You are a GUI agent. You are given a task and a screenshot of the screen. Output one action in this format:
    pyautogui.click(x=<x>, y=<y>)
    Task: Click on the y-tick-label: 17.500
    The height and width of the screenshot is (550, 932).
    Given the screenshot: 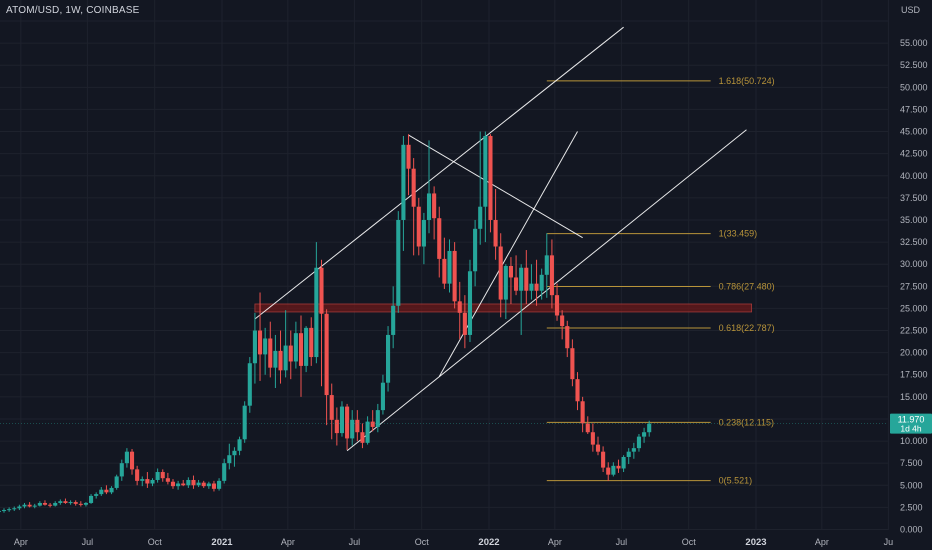 What is the action you would take?
    pyautogui.click(x=914, y=375)
    